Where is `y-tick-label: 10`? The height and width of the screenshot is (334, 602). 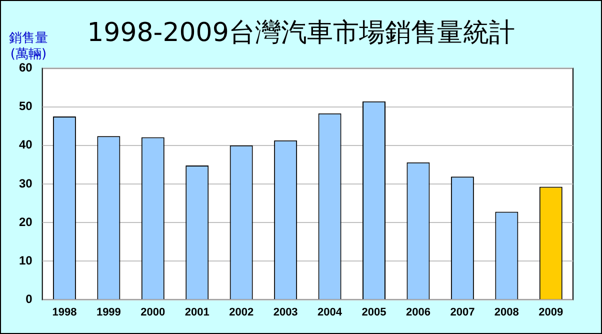
y-tick-label: 10 is located at coordinates (25, 261).